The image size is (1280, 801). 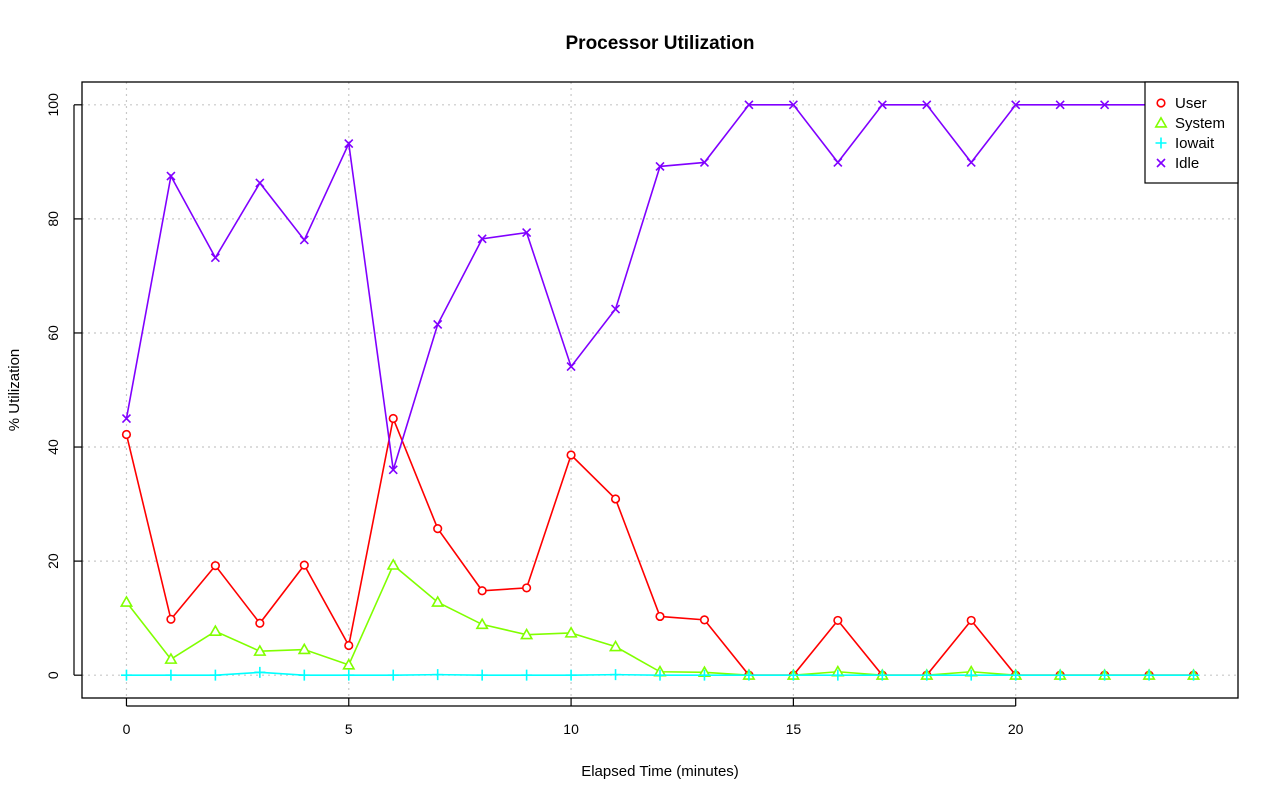 I want to click on legend-label-idle: Idle, so click(x=1187, y=163).